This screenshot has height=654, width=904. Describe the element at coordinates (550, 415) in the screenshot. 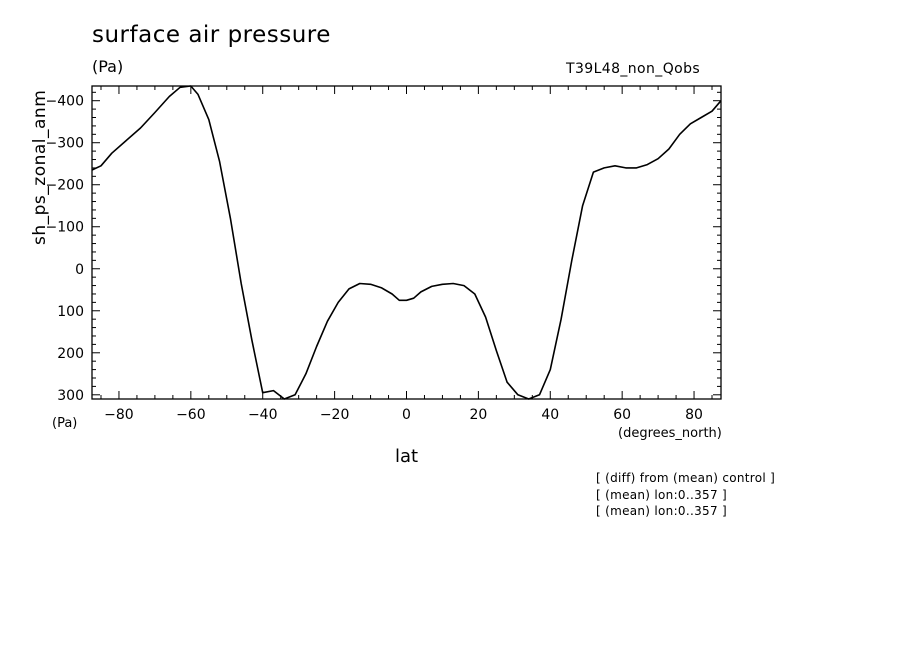

I see `x-tick-label: 40` at that location.